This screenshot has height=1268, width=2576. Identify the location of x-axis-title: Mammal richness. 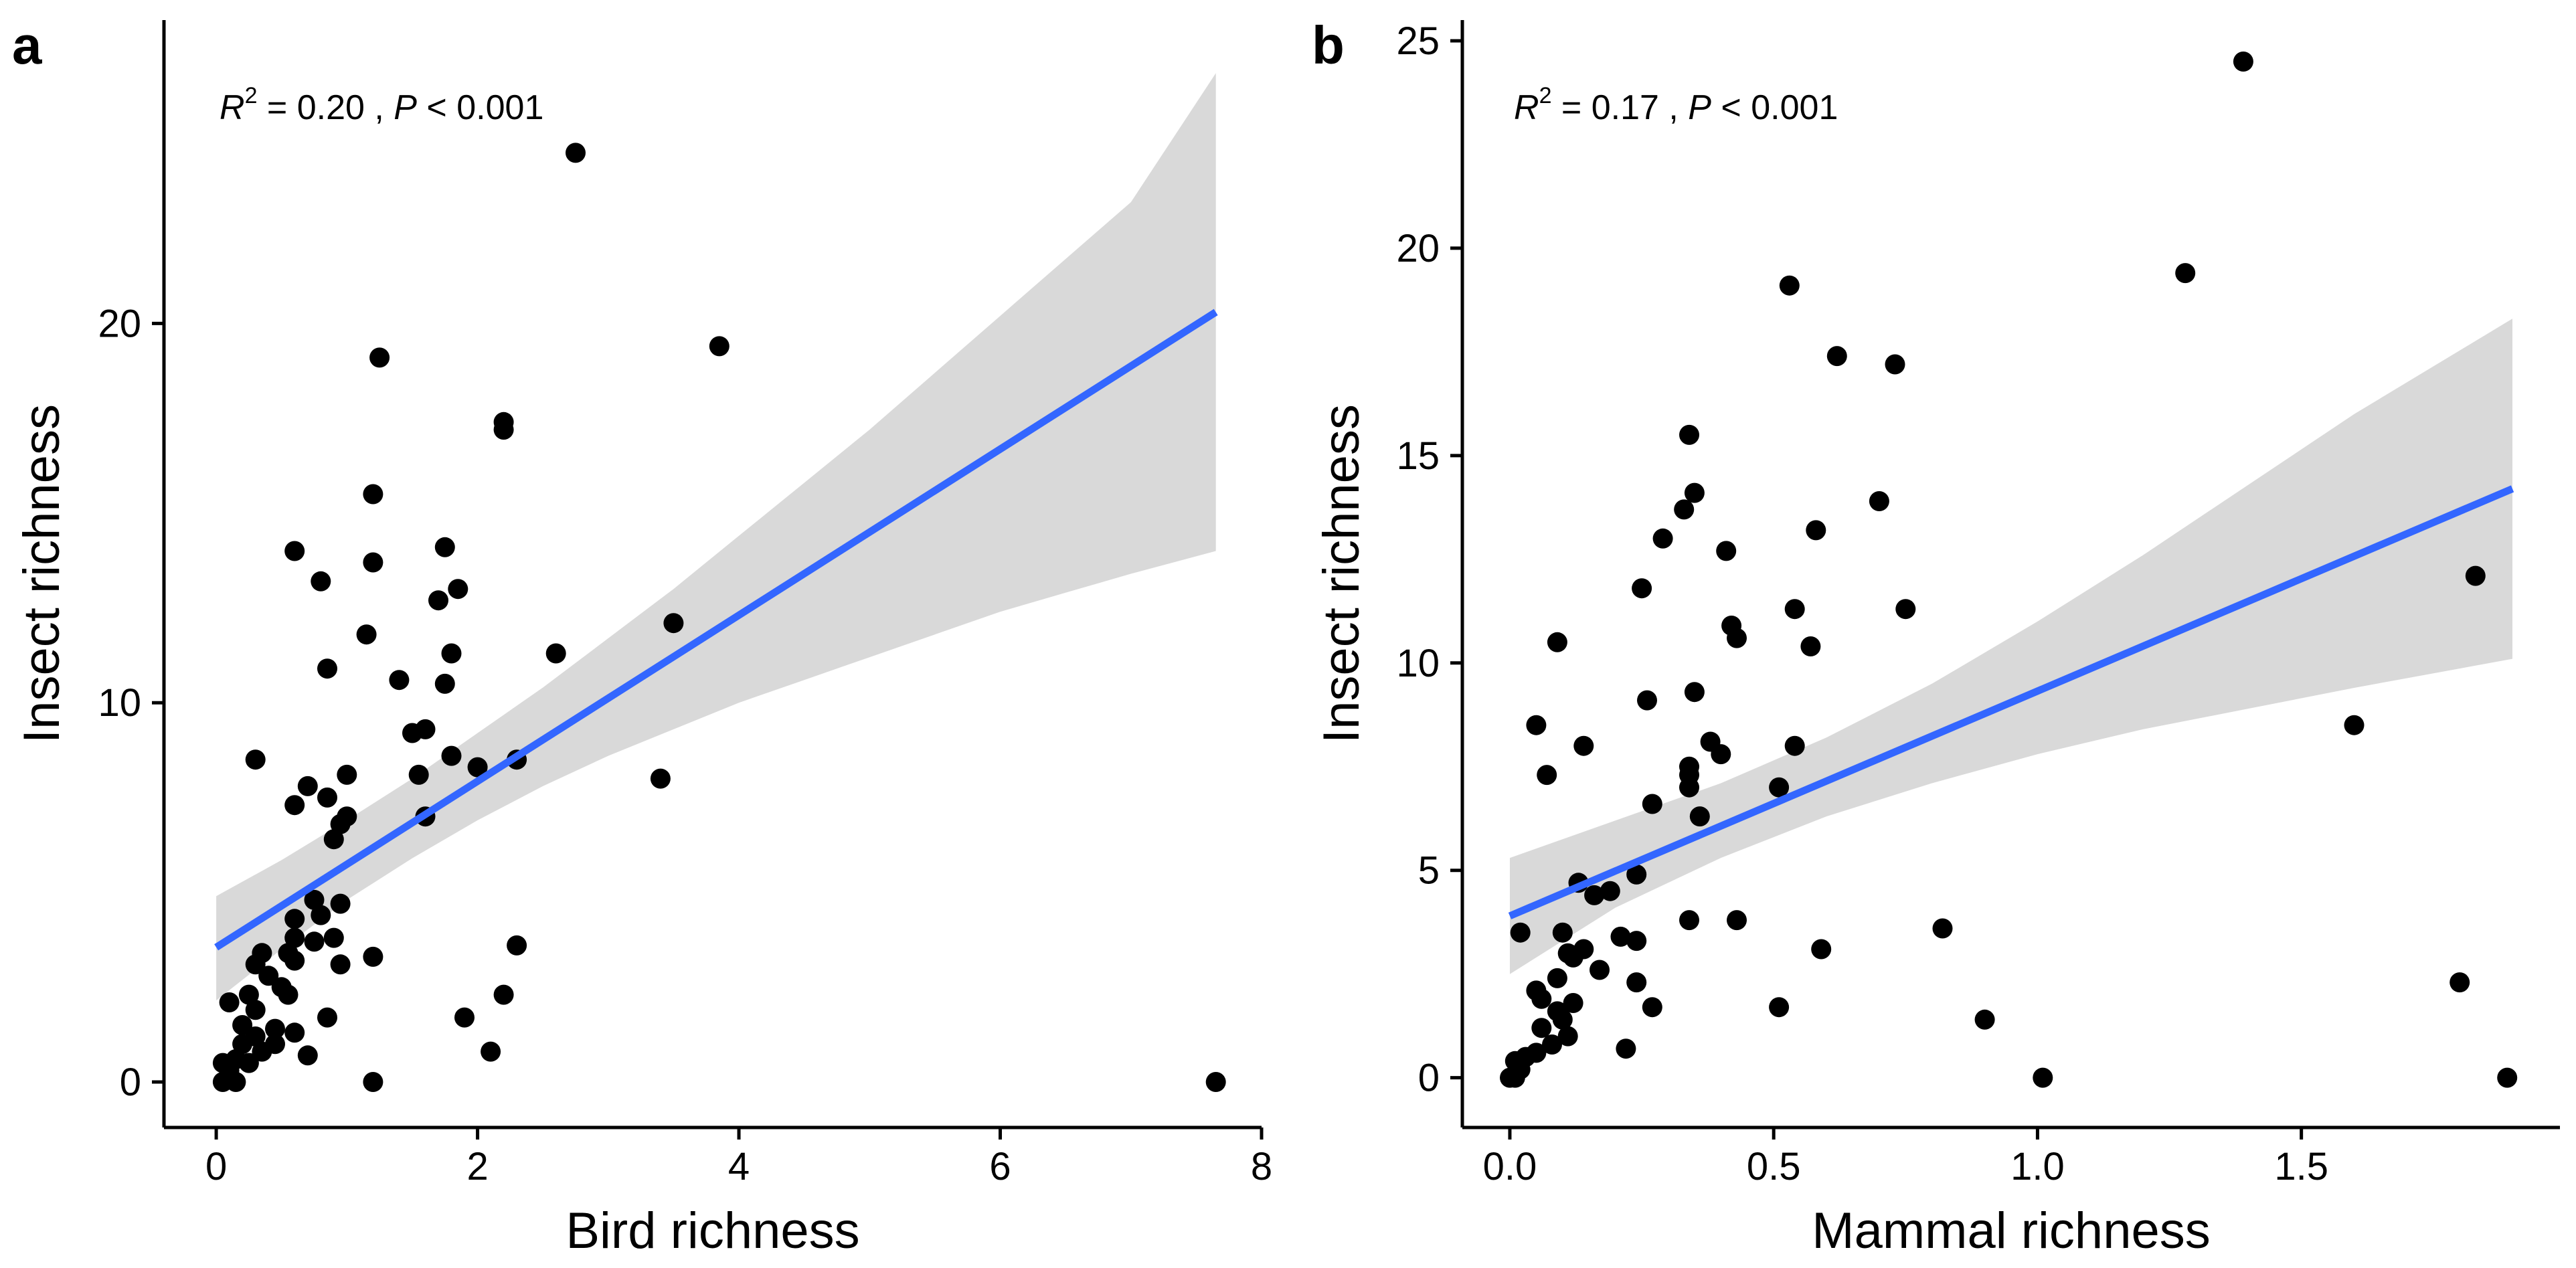
(2011, 1230).